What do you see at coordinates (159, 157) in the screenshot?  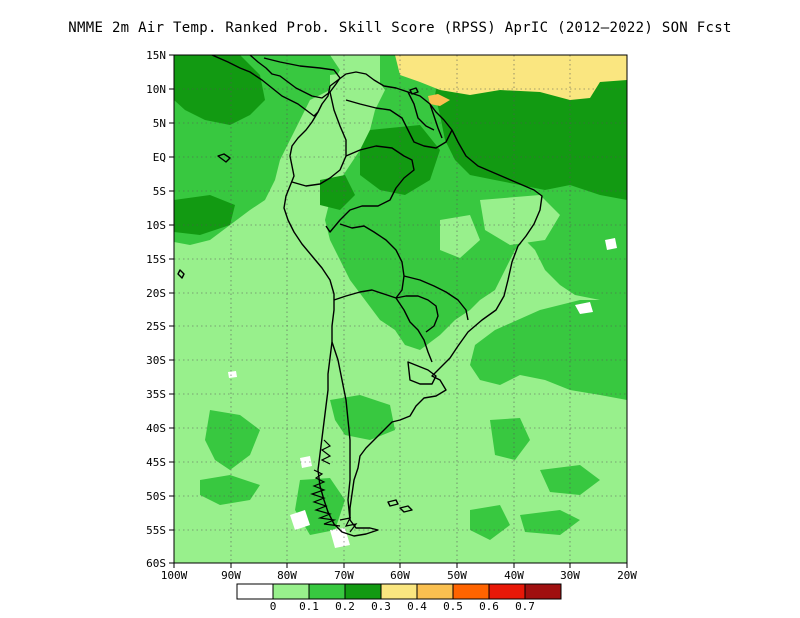 I see `lat-label: EQ` at bounding box center [159, 157].